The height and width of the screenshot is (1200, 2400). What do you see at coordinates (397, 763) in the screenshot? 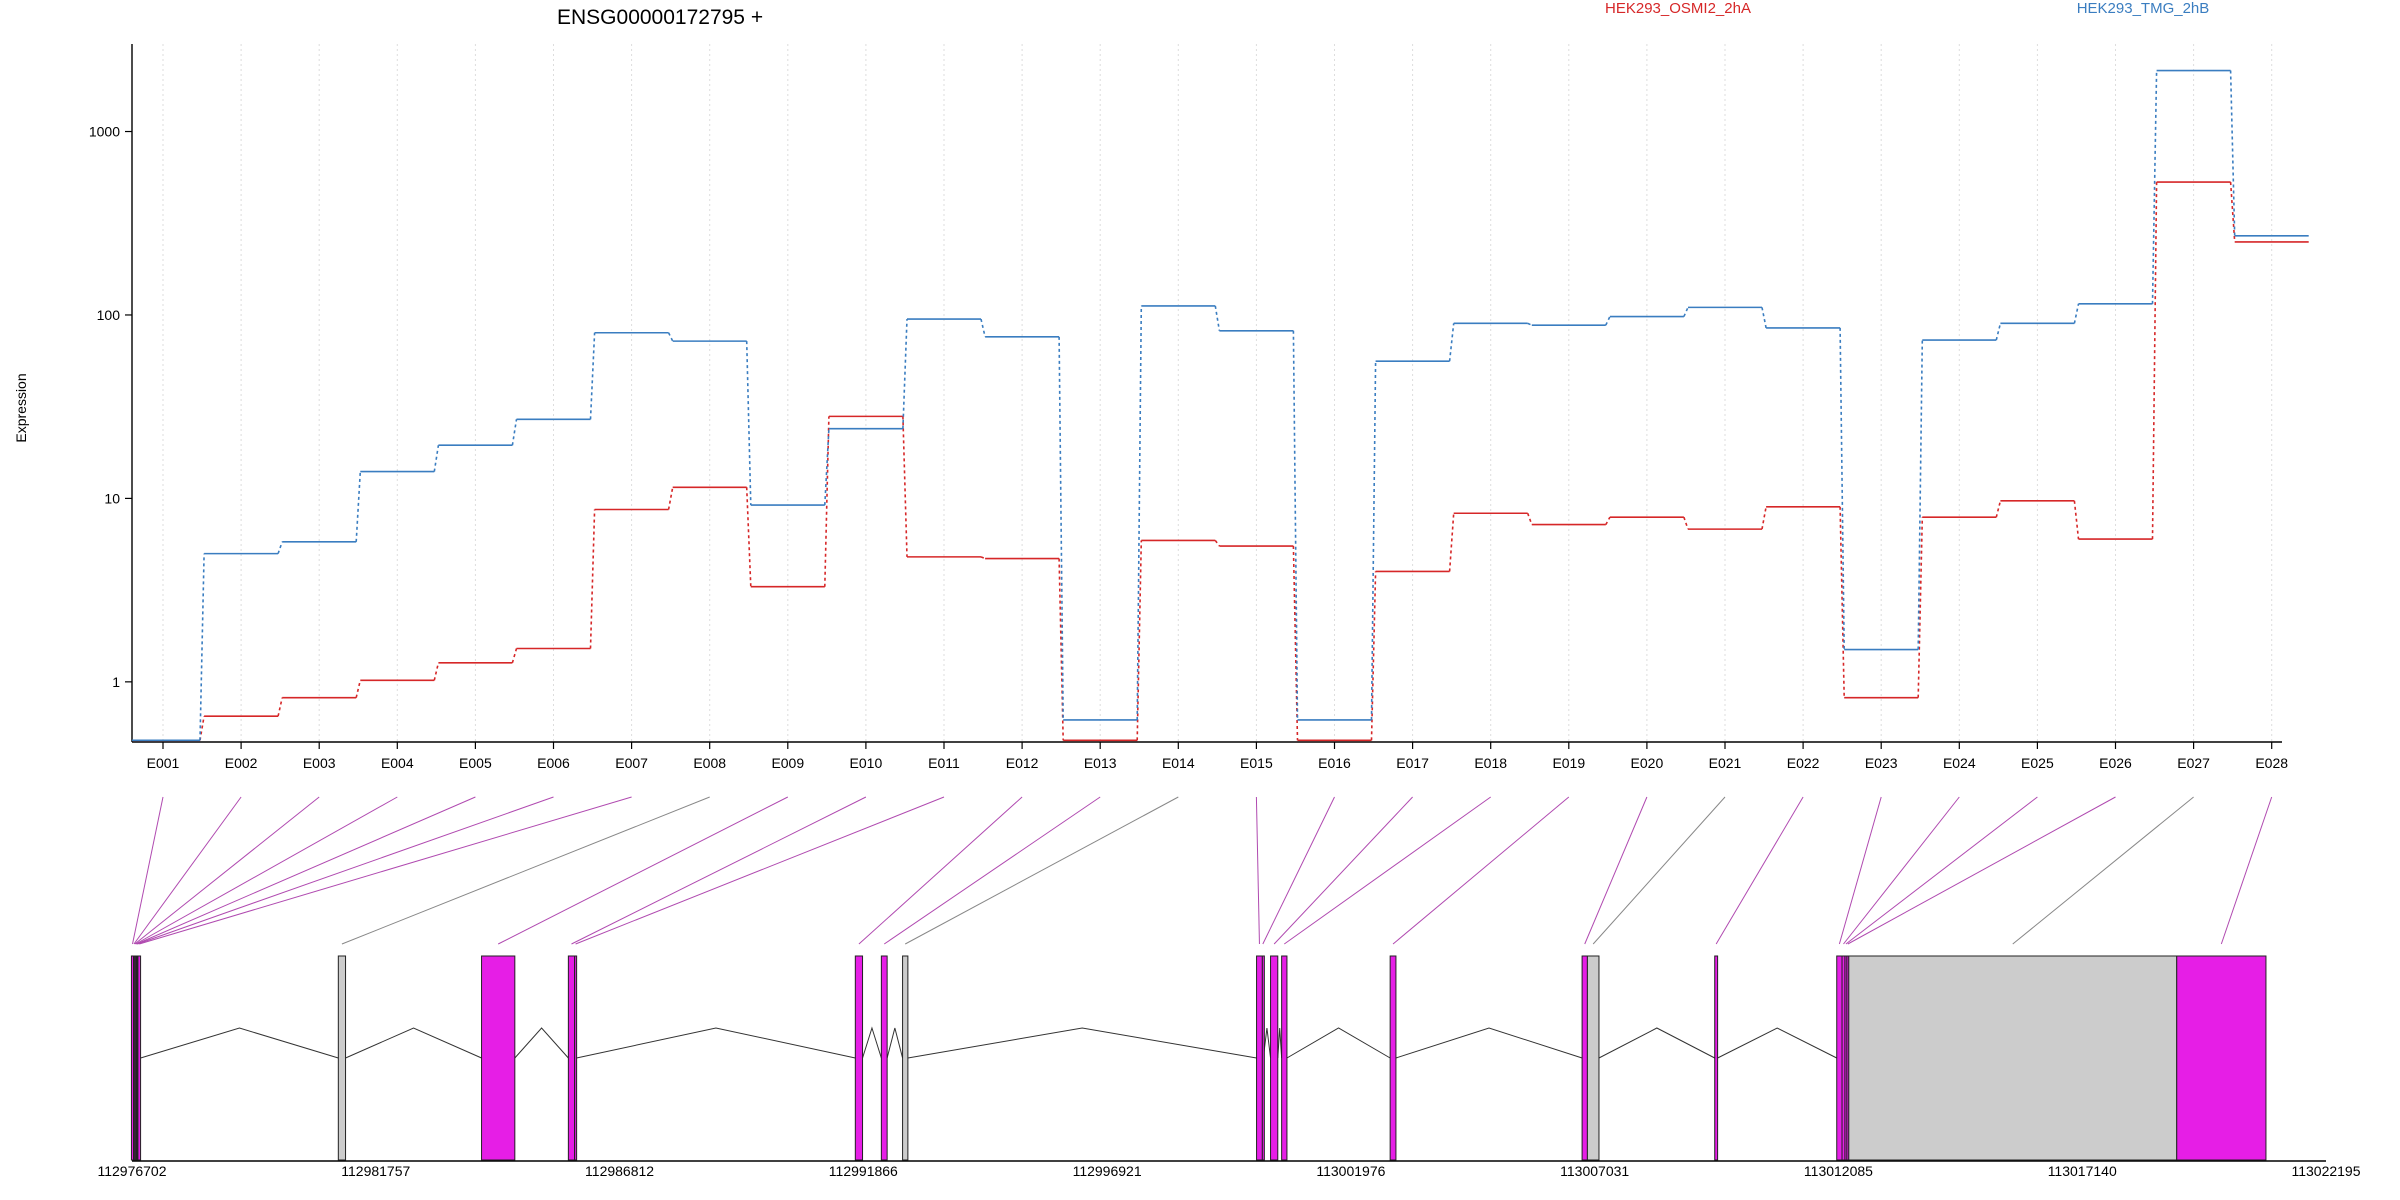
I see `x-tick-label: E004` at bounding box center [397, 763].